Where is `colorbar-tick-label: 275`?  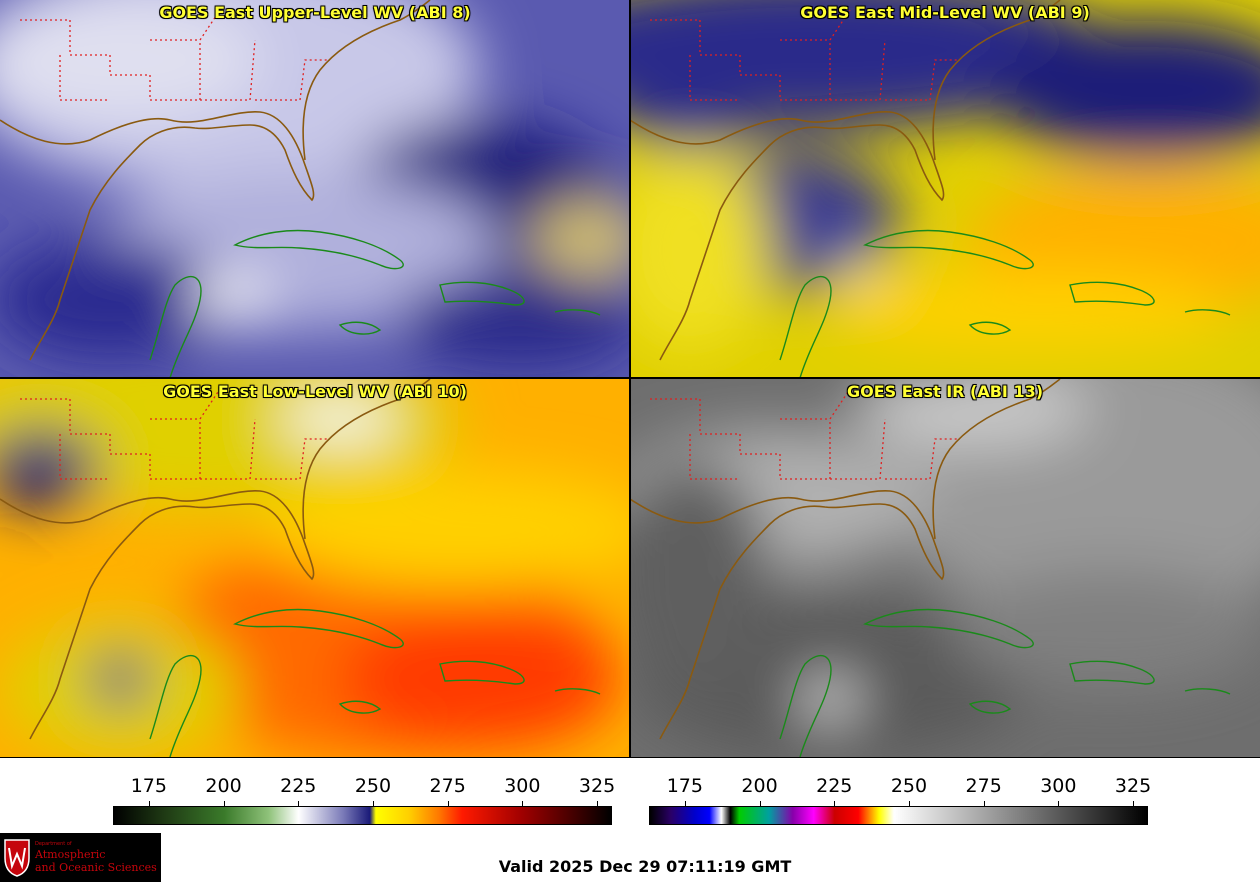
colorbar-tick-label: 275 is located at coordinates (983, 786).